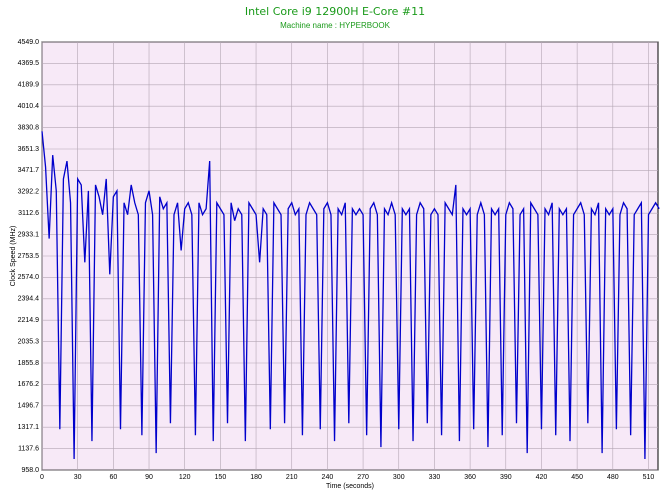 The image size is (670, 502). What do you see at coordinates (350, 486) in the screenshot?
I see `x-axis-label: Time (seconds)` at bounding box center [350, 486].